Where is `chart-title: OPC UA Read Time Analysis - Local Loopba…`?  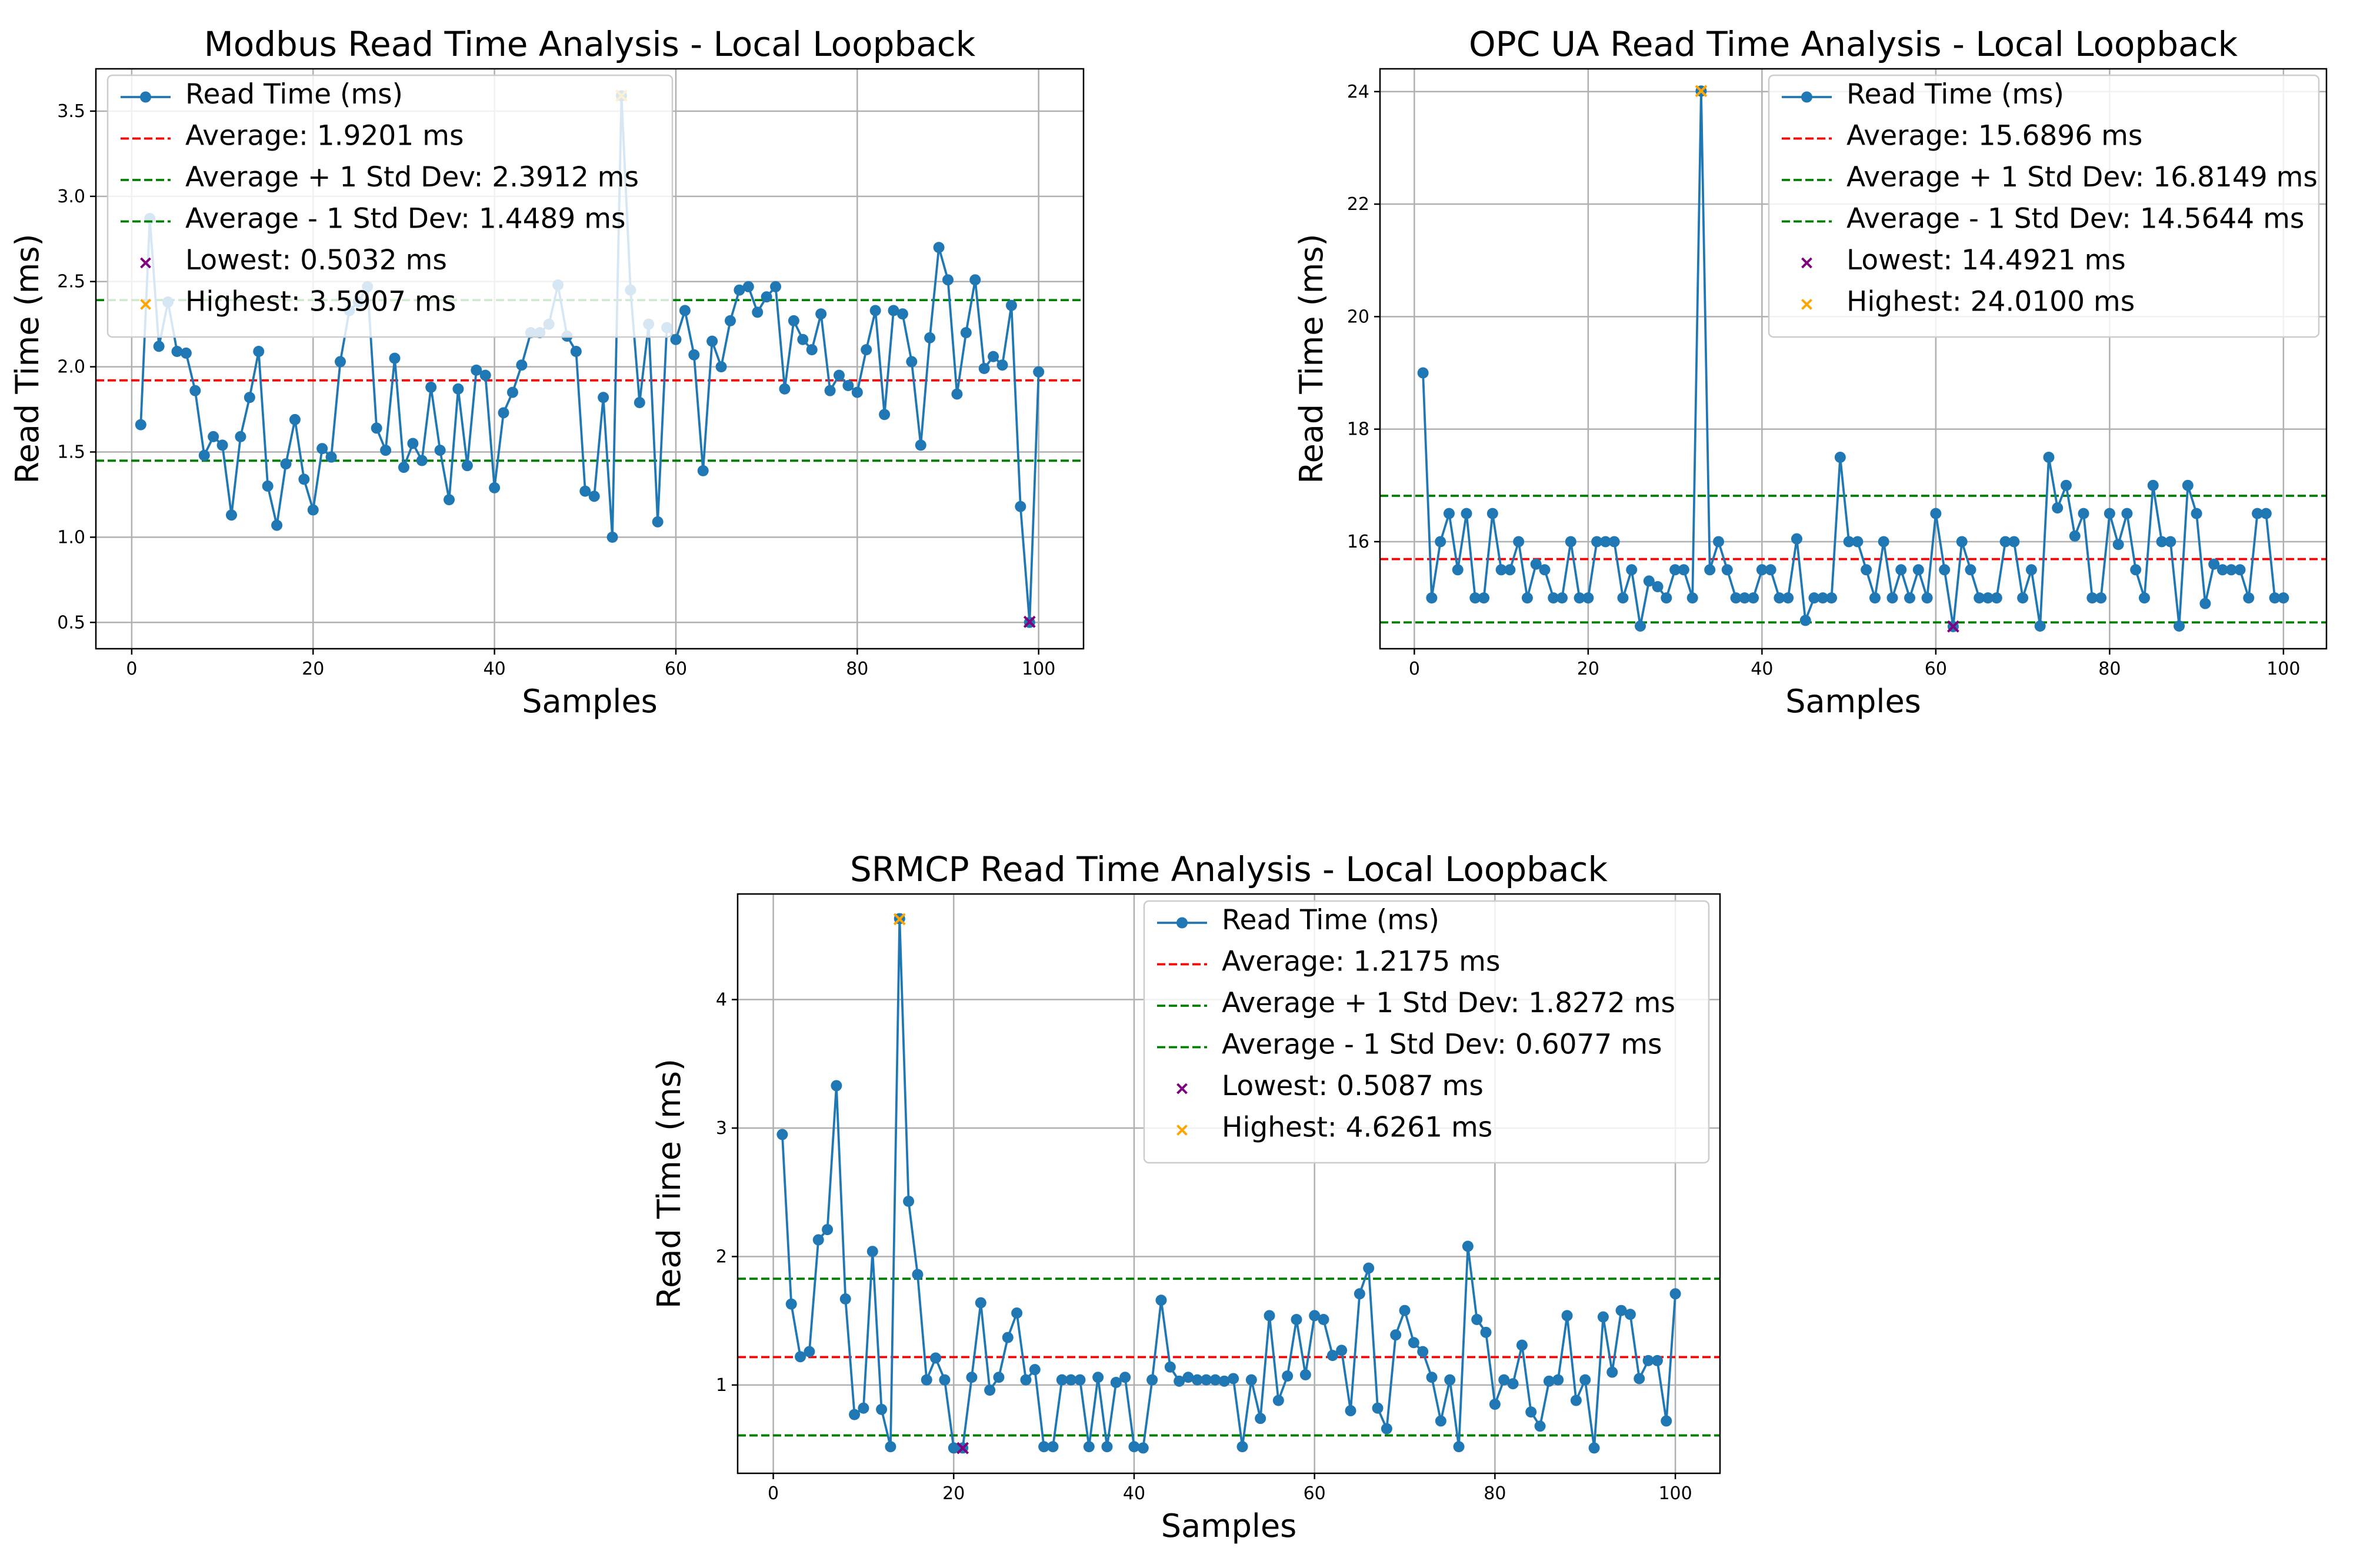 chart-title: OPC UA Read Time Analysis - Local Loopba… is located at coordinates (1853, 44).